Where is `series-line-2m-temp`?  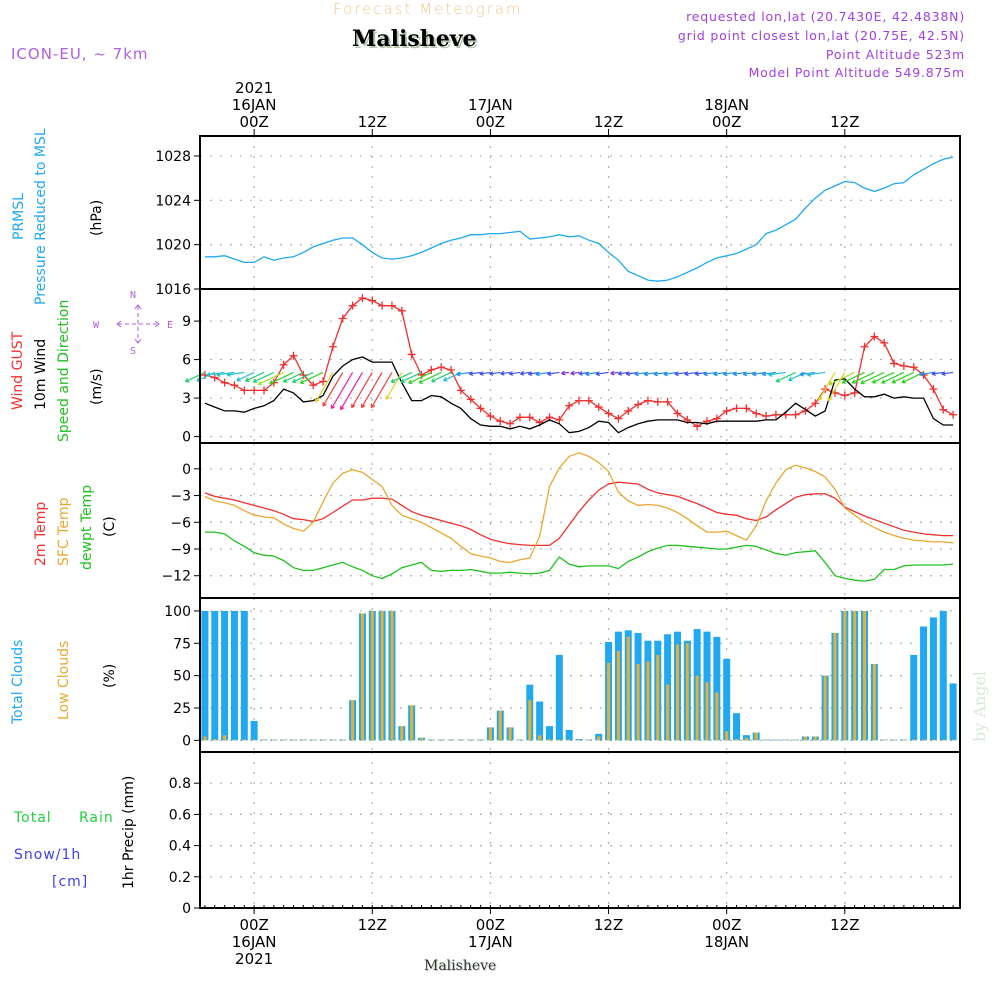 series-line-2m-temp is located at coordinates (579, 514).